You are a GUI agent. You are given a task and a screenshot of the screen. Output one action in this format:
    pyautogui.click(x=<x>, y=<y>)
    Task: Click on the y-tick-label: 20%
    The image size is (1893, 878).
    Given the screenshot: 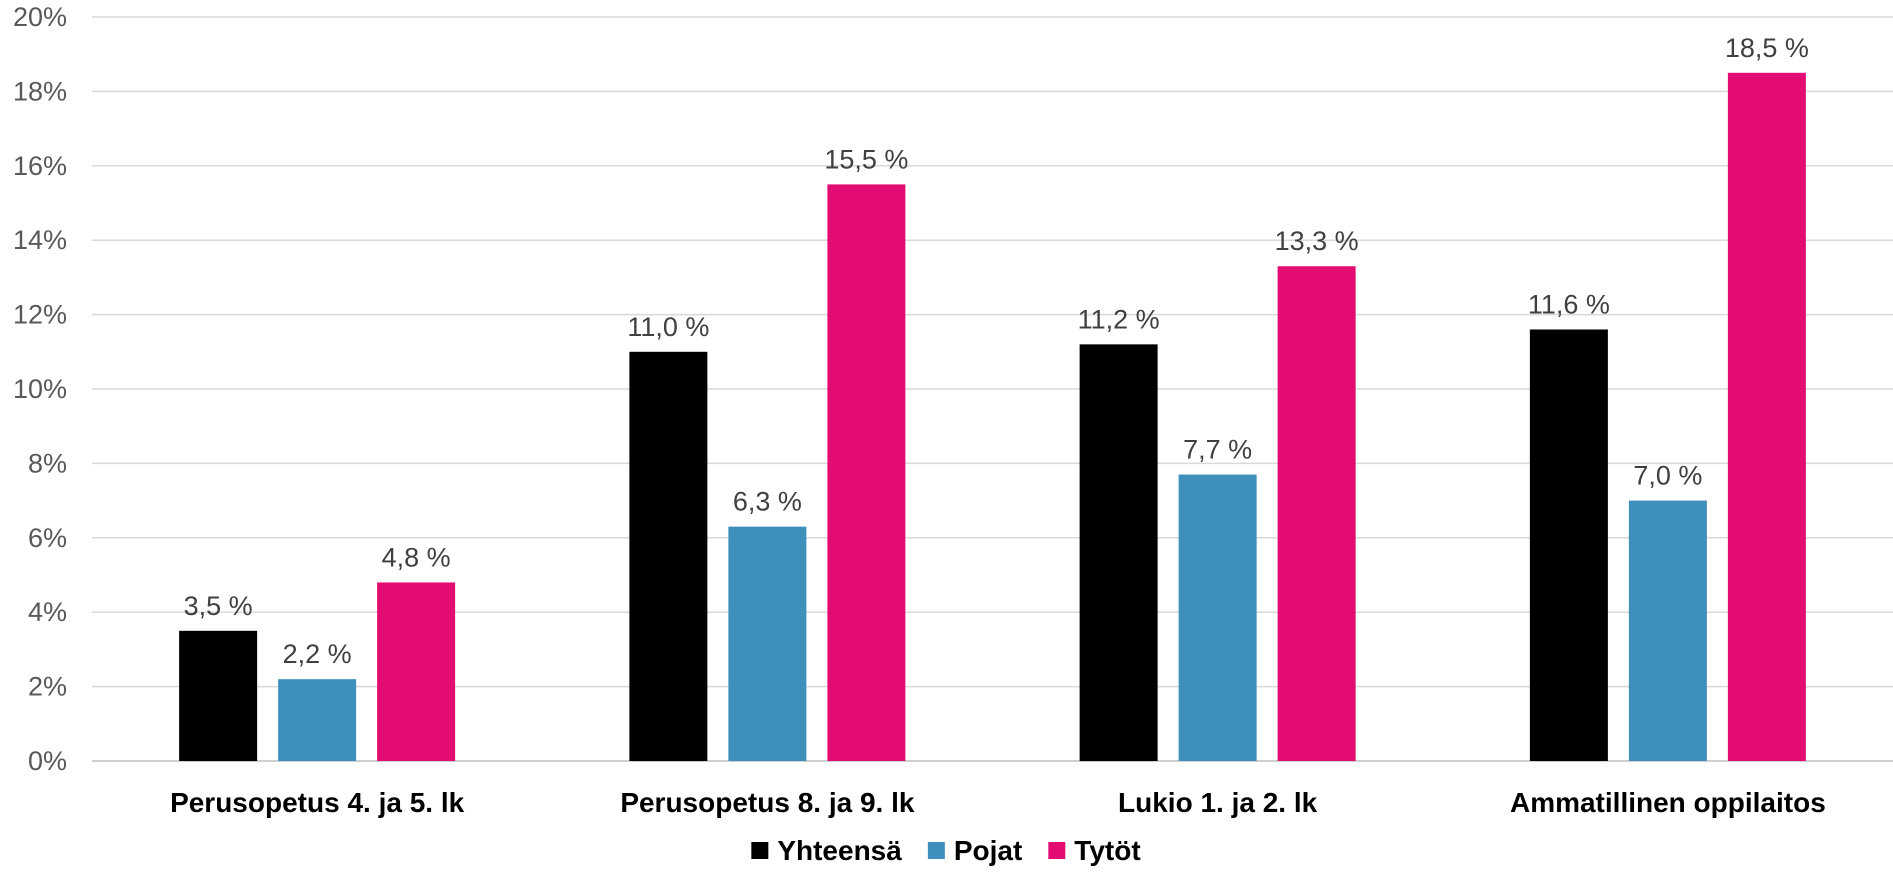 What is the action you would take?
    pyautogui.click(x=40, y=17)
    